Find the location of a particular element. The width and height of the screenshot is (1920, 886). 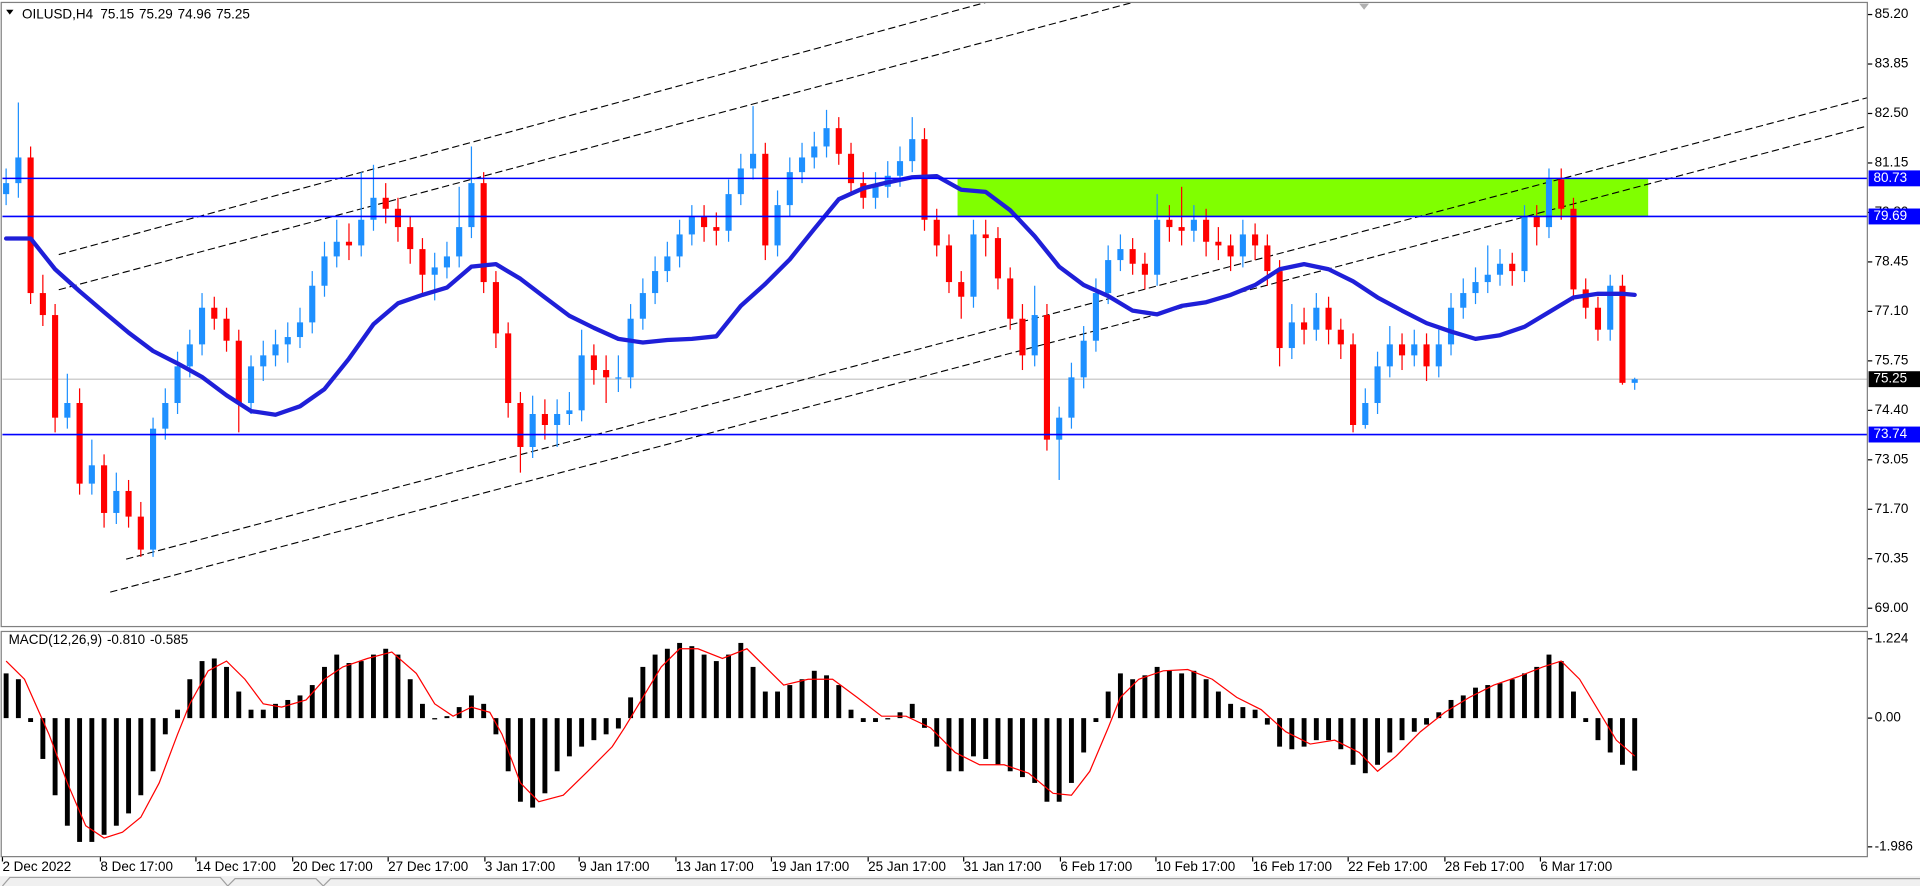

menu-arrow is located at coordinates (10, 12).